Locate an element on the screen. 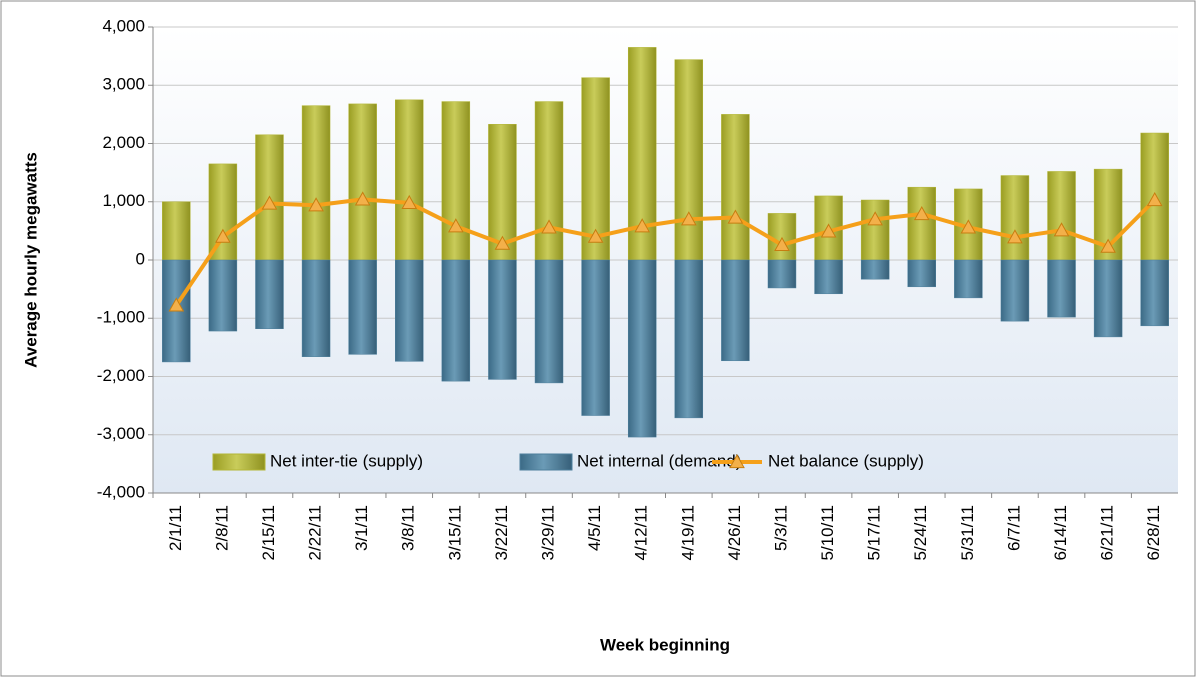 The height and width of the screenshot is (677, 1196). y-tick-label: 3,000 is located at coordinates (123, 84).